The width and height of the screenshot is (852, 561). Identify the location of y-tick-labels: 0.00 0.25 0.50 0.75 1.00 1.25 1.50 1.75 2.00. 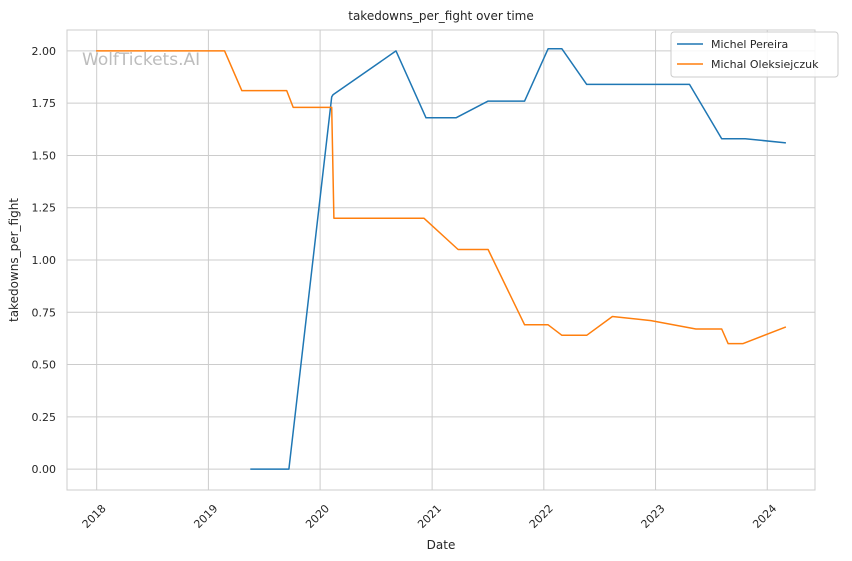
(44, 260).